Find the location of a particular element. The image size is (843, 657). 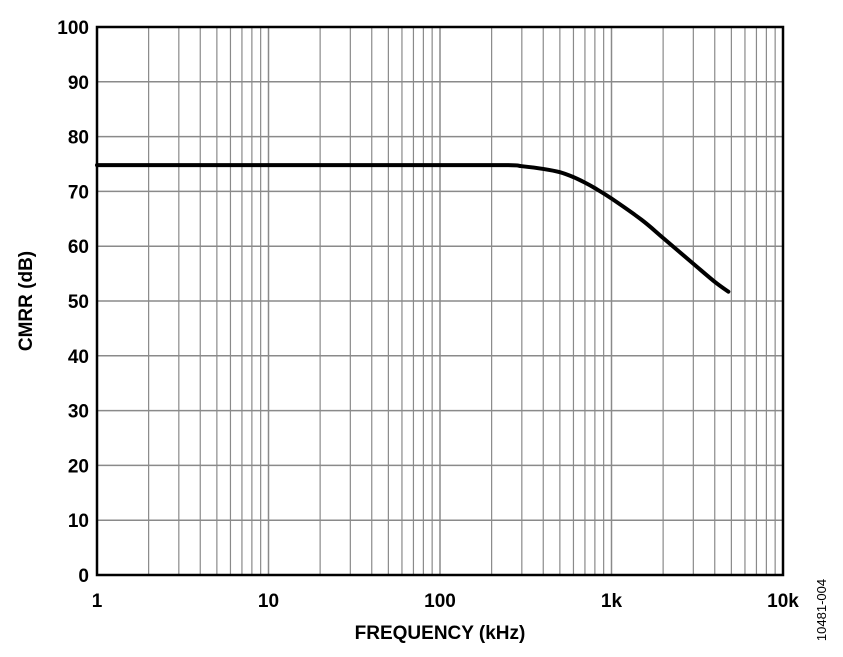

figure-id-label: 10481-004 is located at coordinates (821, 610).